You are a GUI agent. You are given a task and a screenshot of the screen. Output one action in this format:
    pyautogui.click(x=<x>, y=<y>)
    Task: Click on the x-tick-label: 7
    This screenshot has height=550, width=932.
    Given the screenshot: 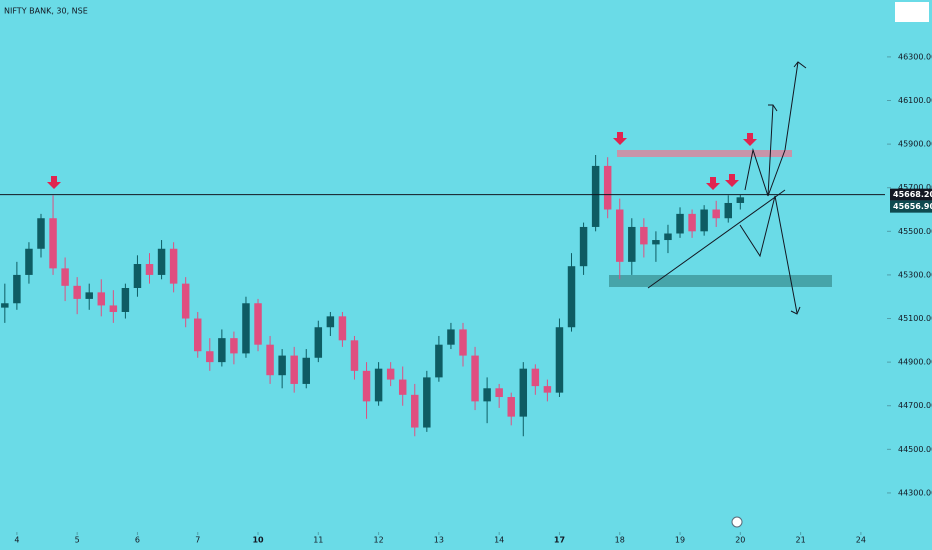 What is the action you would take?
    pyautogui.click(x=197, y=540)
    